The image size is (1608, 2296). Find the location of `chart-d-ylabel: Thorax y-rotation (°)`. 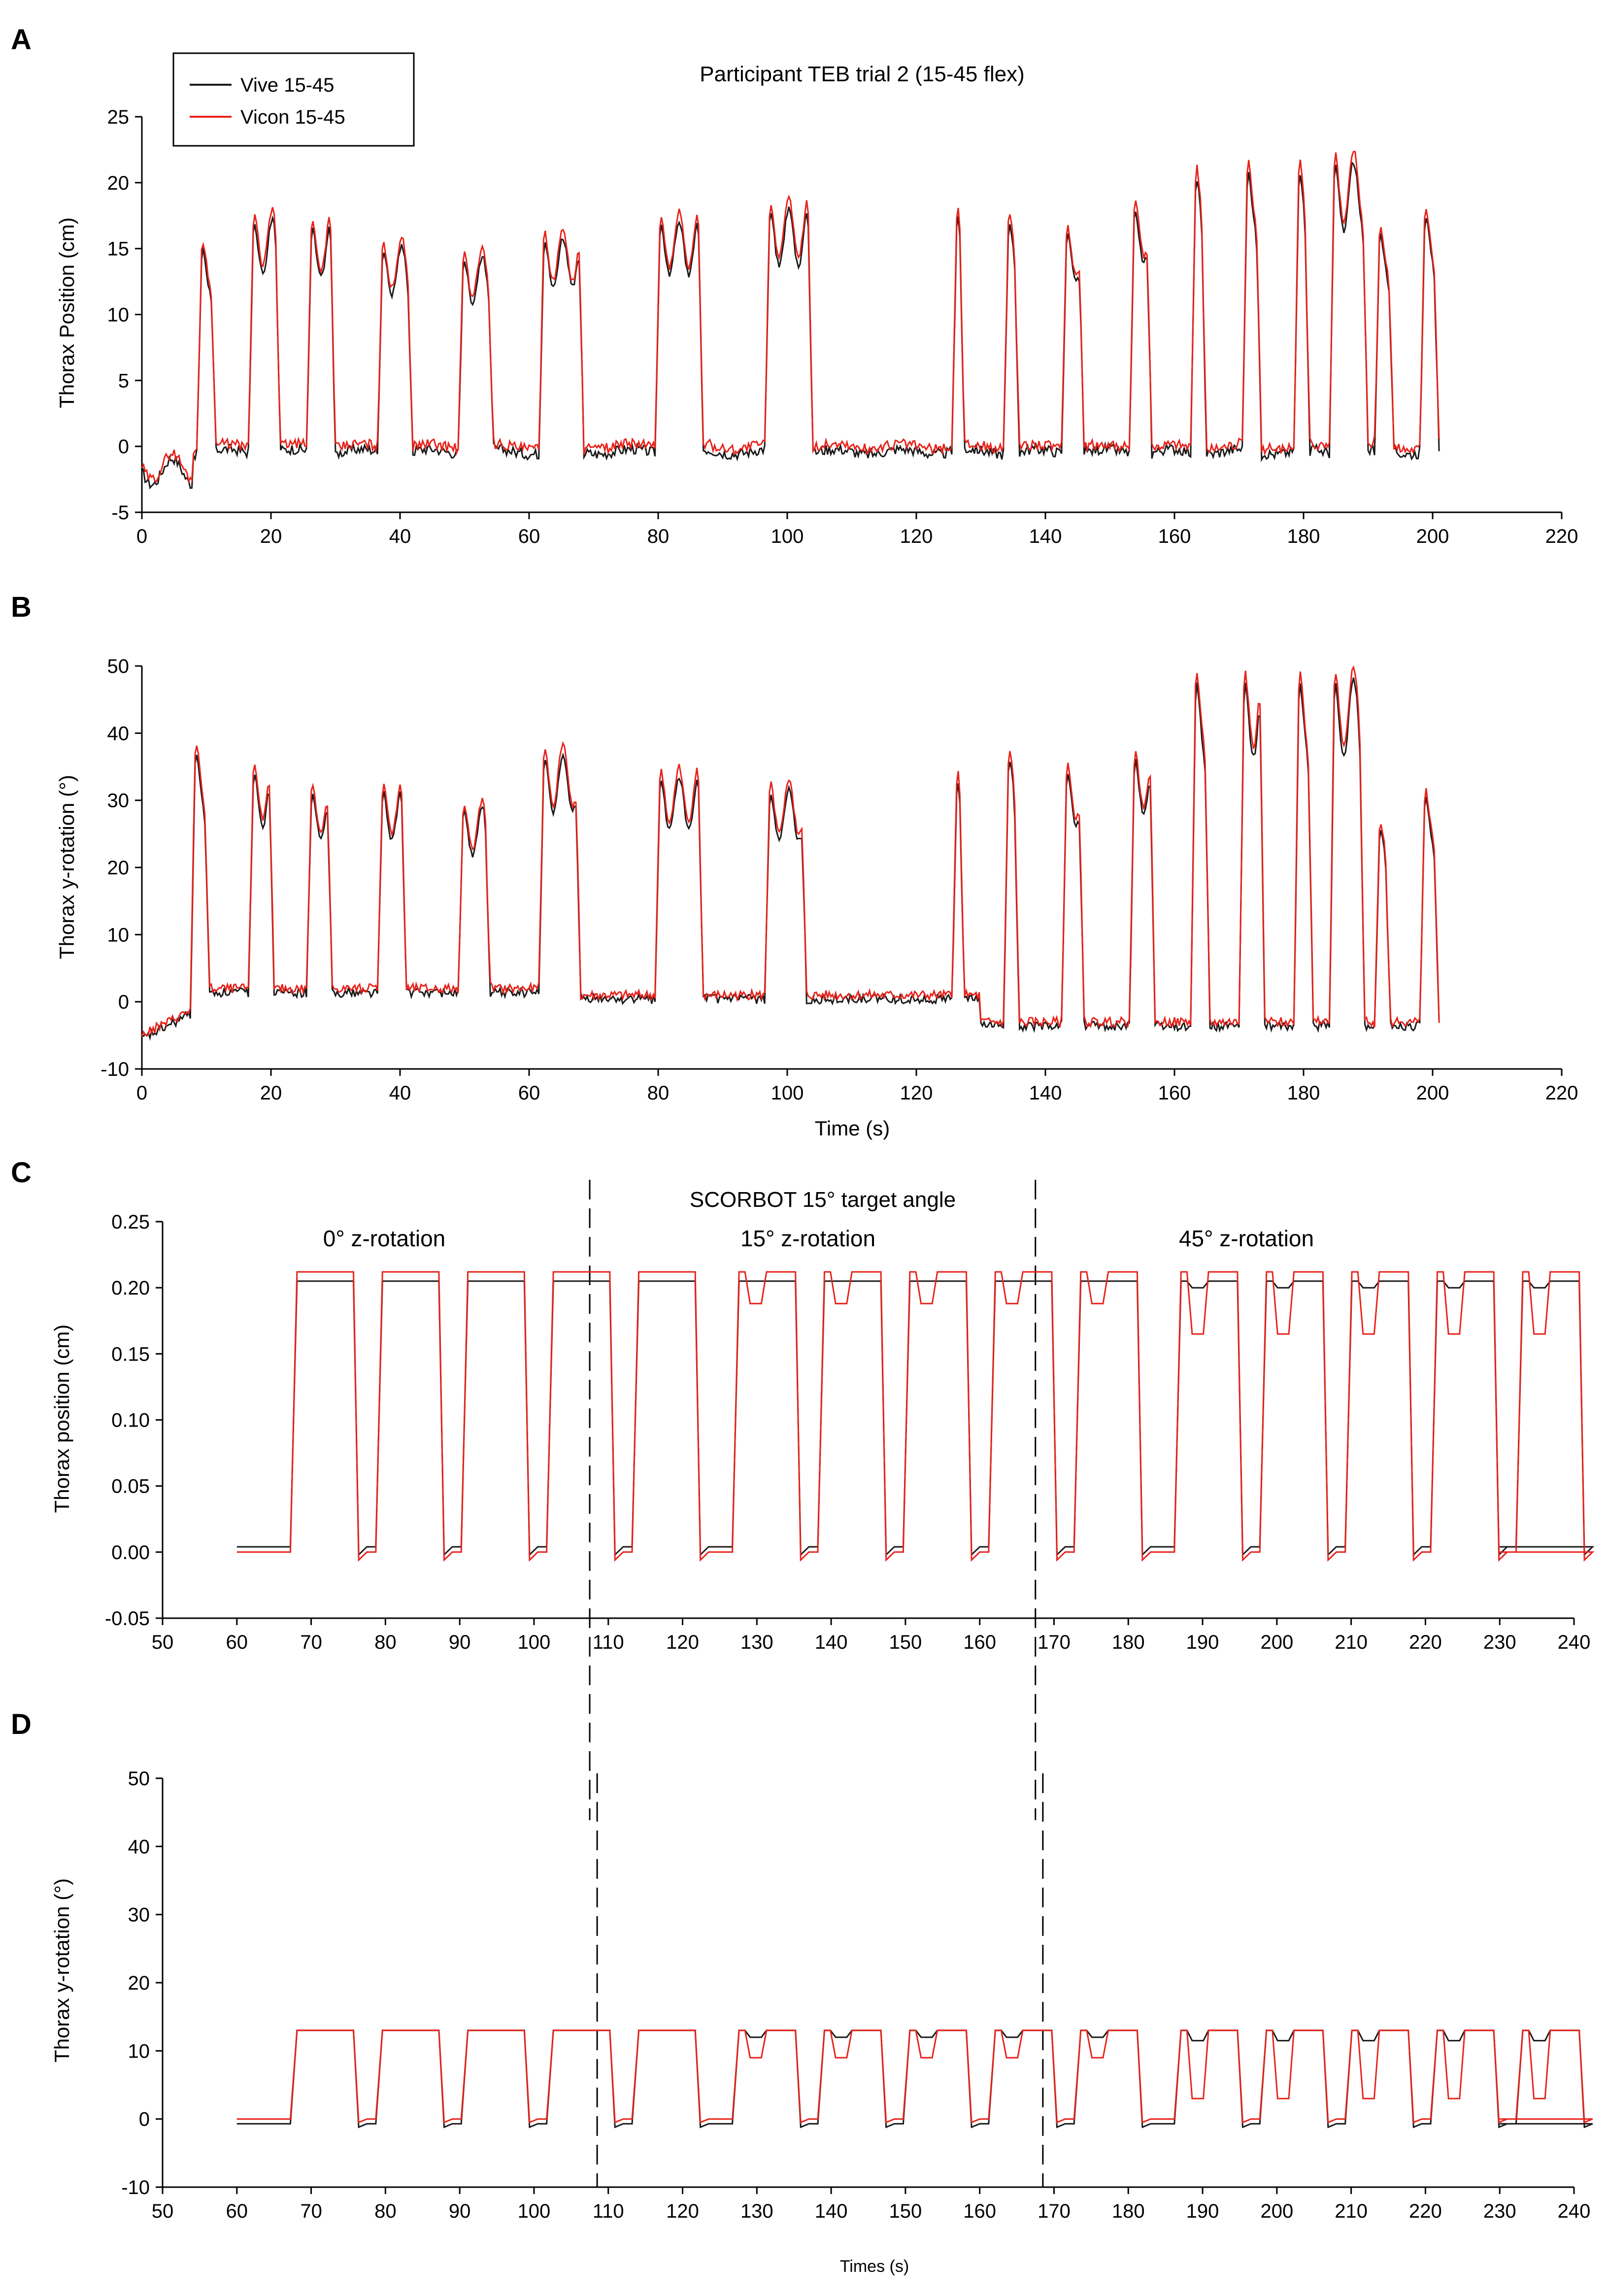

chart-d-ylabel: Thorax y-rotation (°) is located at coordinates (62, 1970).